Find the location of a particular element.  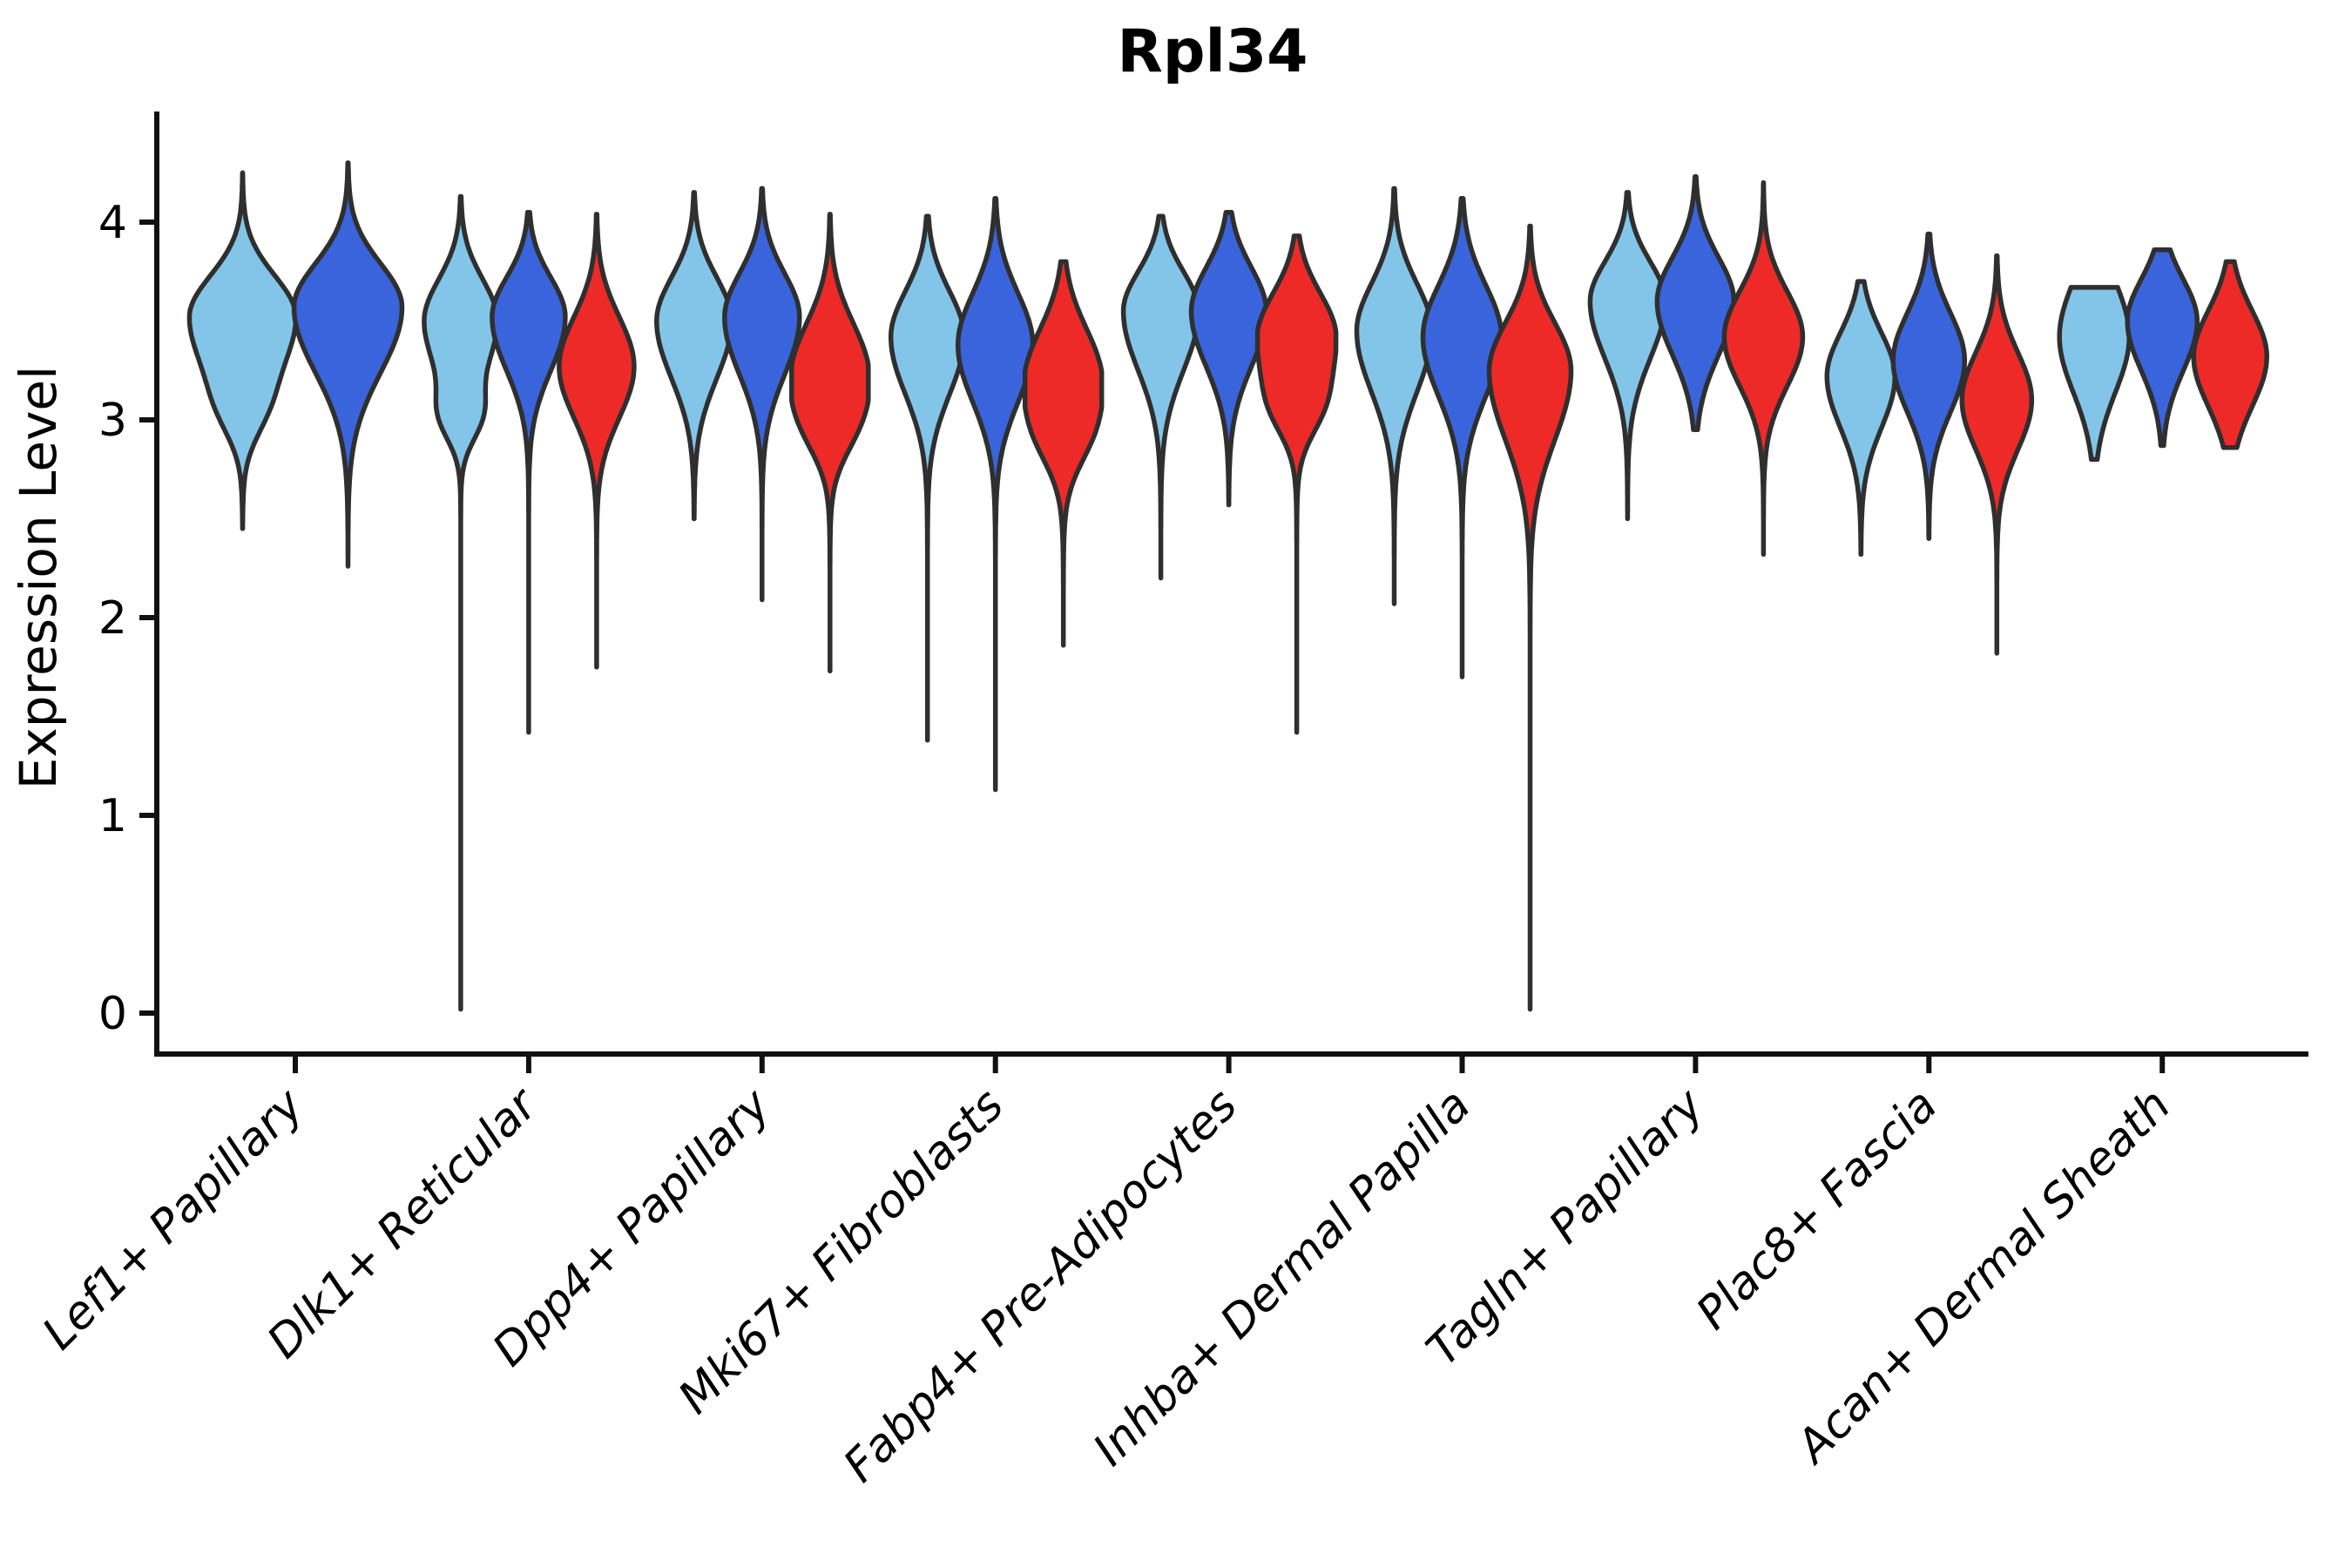

violin-3-dark_blue is located at coordinates (995, 495).